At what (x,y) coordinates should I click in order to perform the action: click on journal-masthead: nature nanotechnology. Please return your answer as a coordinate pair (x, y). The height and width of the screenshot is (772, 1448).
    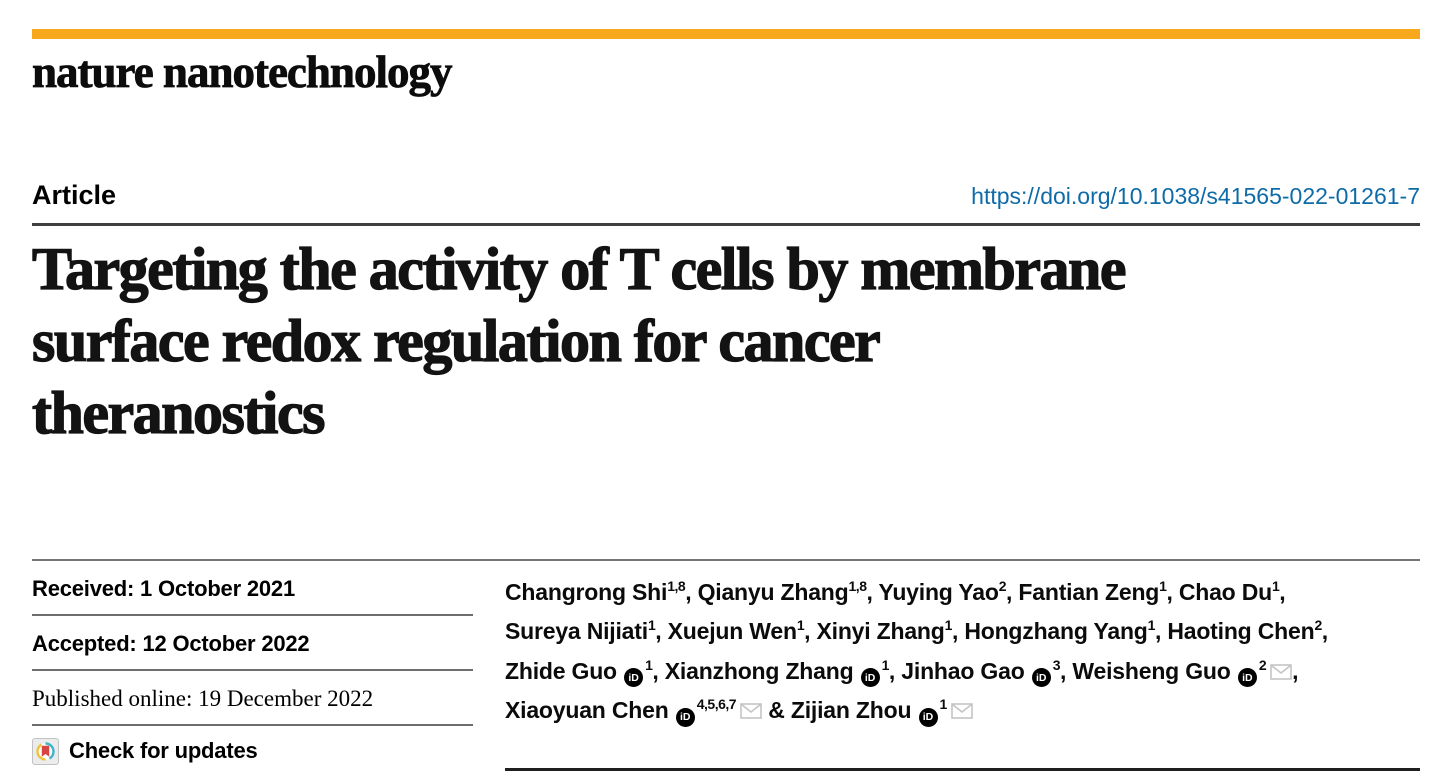
    Looking at the image, I should click on (242, 72).